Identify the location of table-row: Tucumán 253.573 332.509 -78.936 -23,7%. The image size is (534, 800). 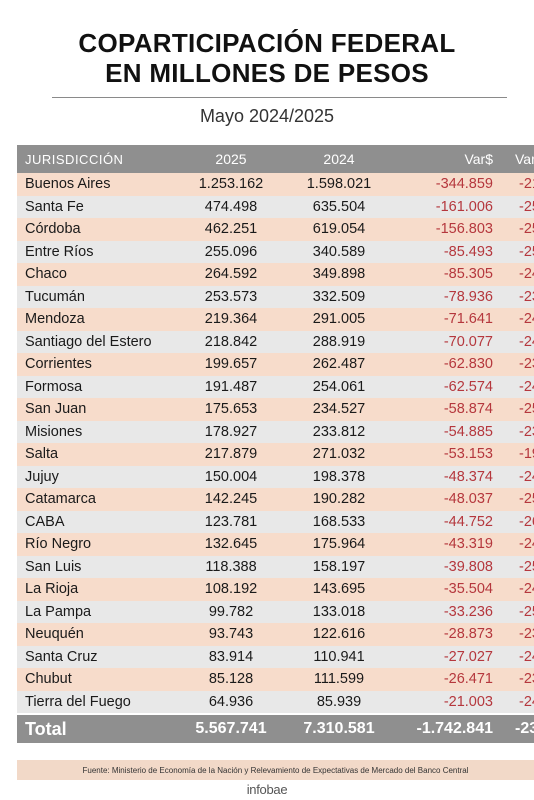
(275, 296).